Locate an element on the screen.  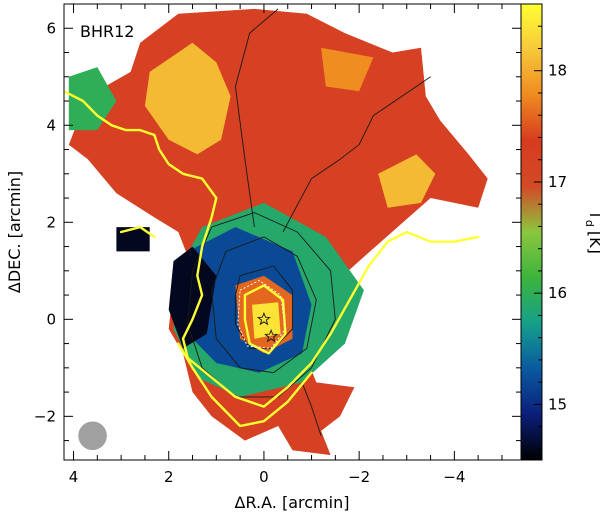
colorbar-tick-label: 15 is located at coordinates (557, 404).